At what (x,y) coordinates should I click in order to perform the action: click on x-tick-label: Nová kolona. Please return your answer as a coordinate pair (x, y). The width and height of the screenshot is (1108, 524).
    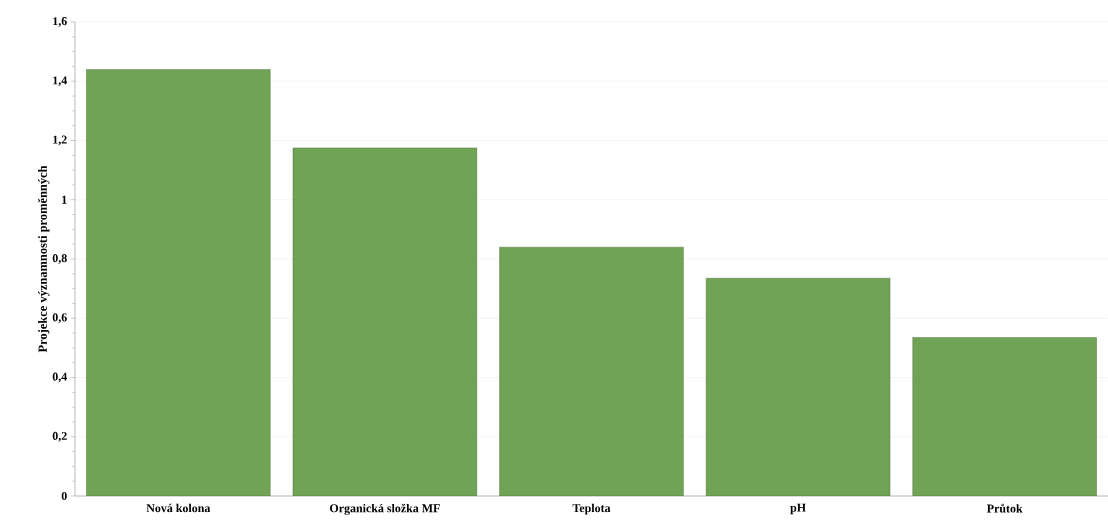
    Looking at the image, I should click on (178, 508).